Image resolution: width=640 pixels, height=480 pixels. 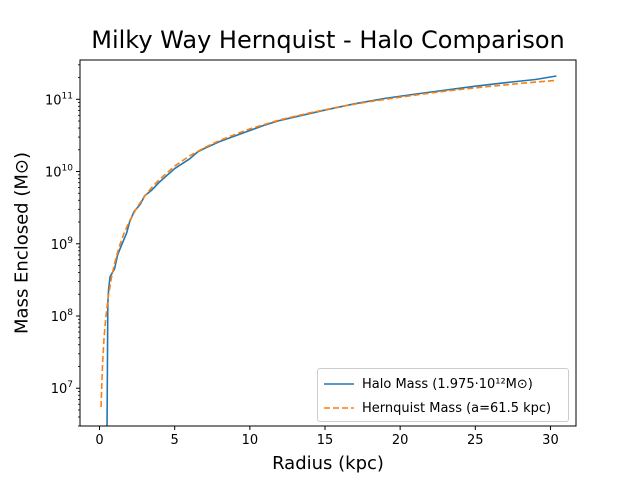 I want to click on y-tick-label: 10¹¹, so click(x=59, y=99).